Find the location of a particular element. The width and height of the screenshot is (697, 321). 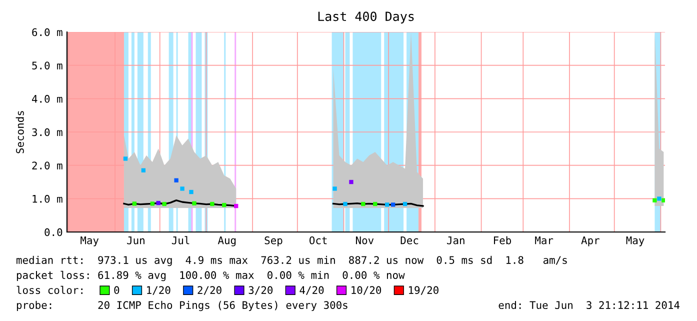

legend-label: 19/20 is located at coordinates (423, 290).